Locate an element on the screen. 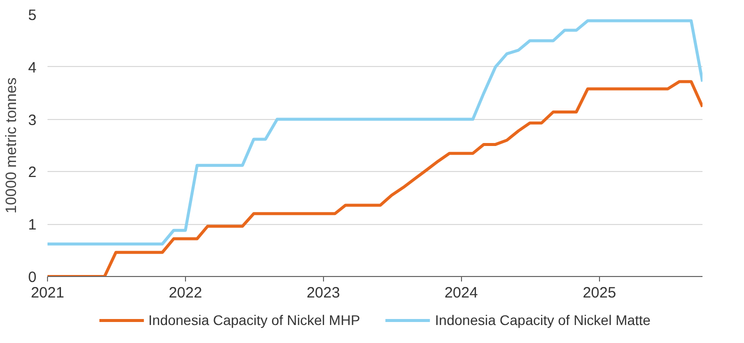 The width and height of the screenshot is (744, 343). x-tick-label: 2025 is located at coordinates (599, 293).